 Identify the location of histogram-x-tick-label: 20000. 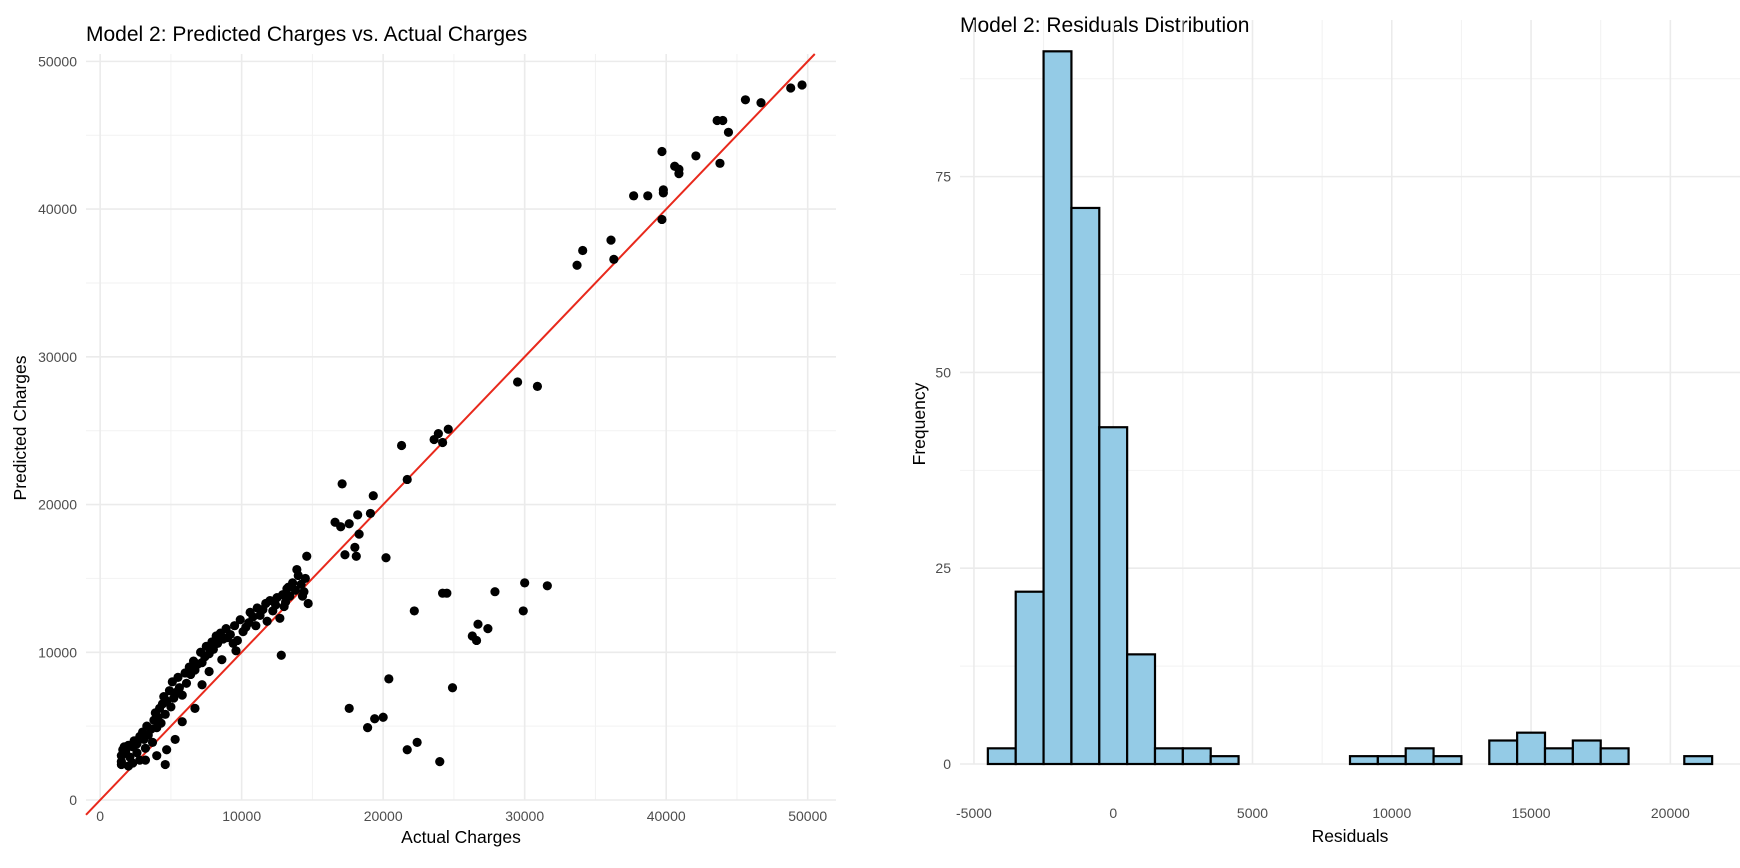
(1670, 813).